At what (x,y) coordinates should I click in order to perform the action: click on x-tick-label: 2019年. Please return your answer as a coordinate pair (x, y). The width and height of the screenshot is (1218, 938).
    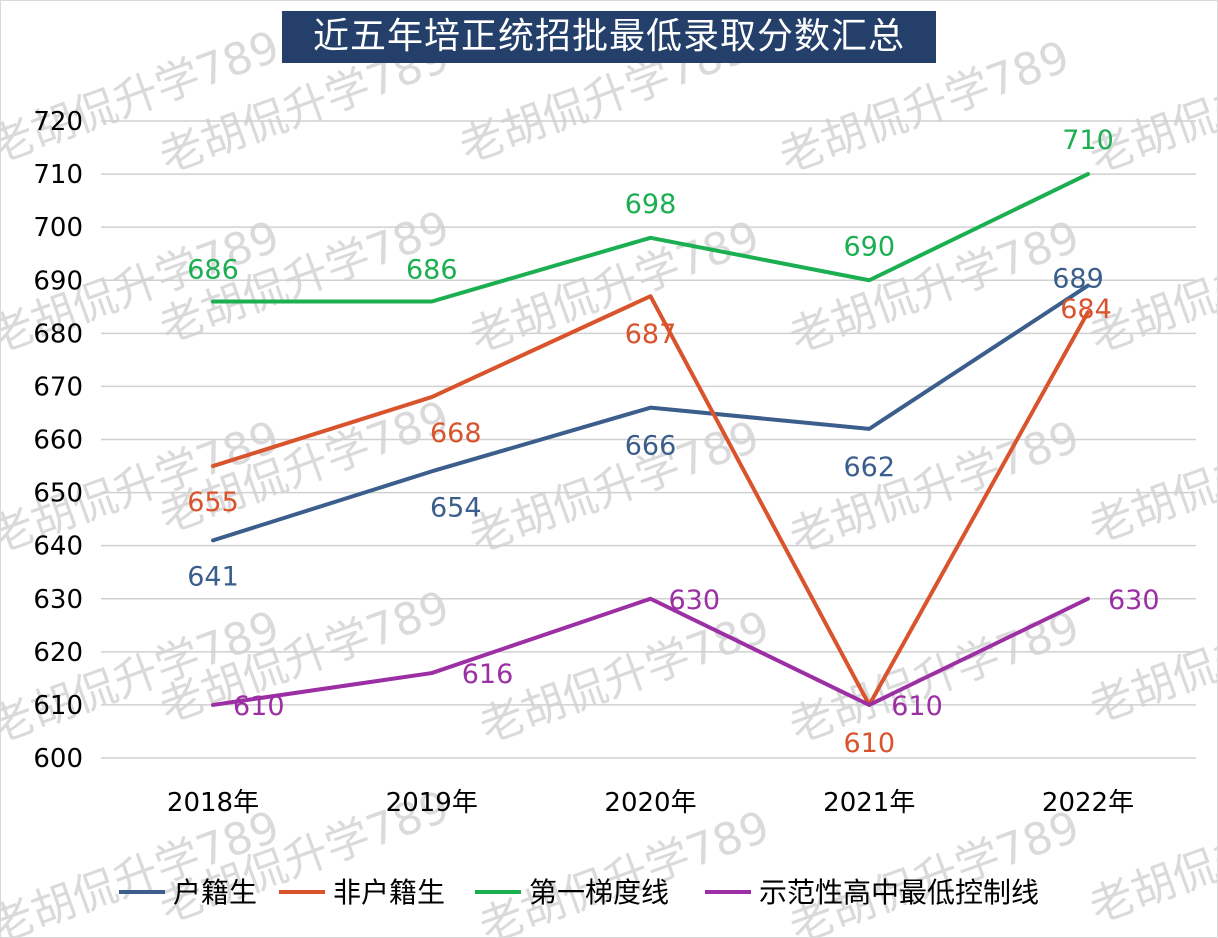
    Looking at the image, I should click on (432, 803).